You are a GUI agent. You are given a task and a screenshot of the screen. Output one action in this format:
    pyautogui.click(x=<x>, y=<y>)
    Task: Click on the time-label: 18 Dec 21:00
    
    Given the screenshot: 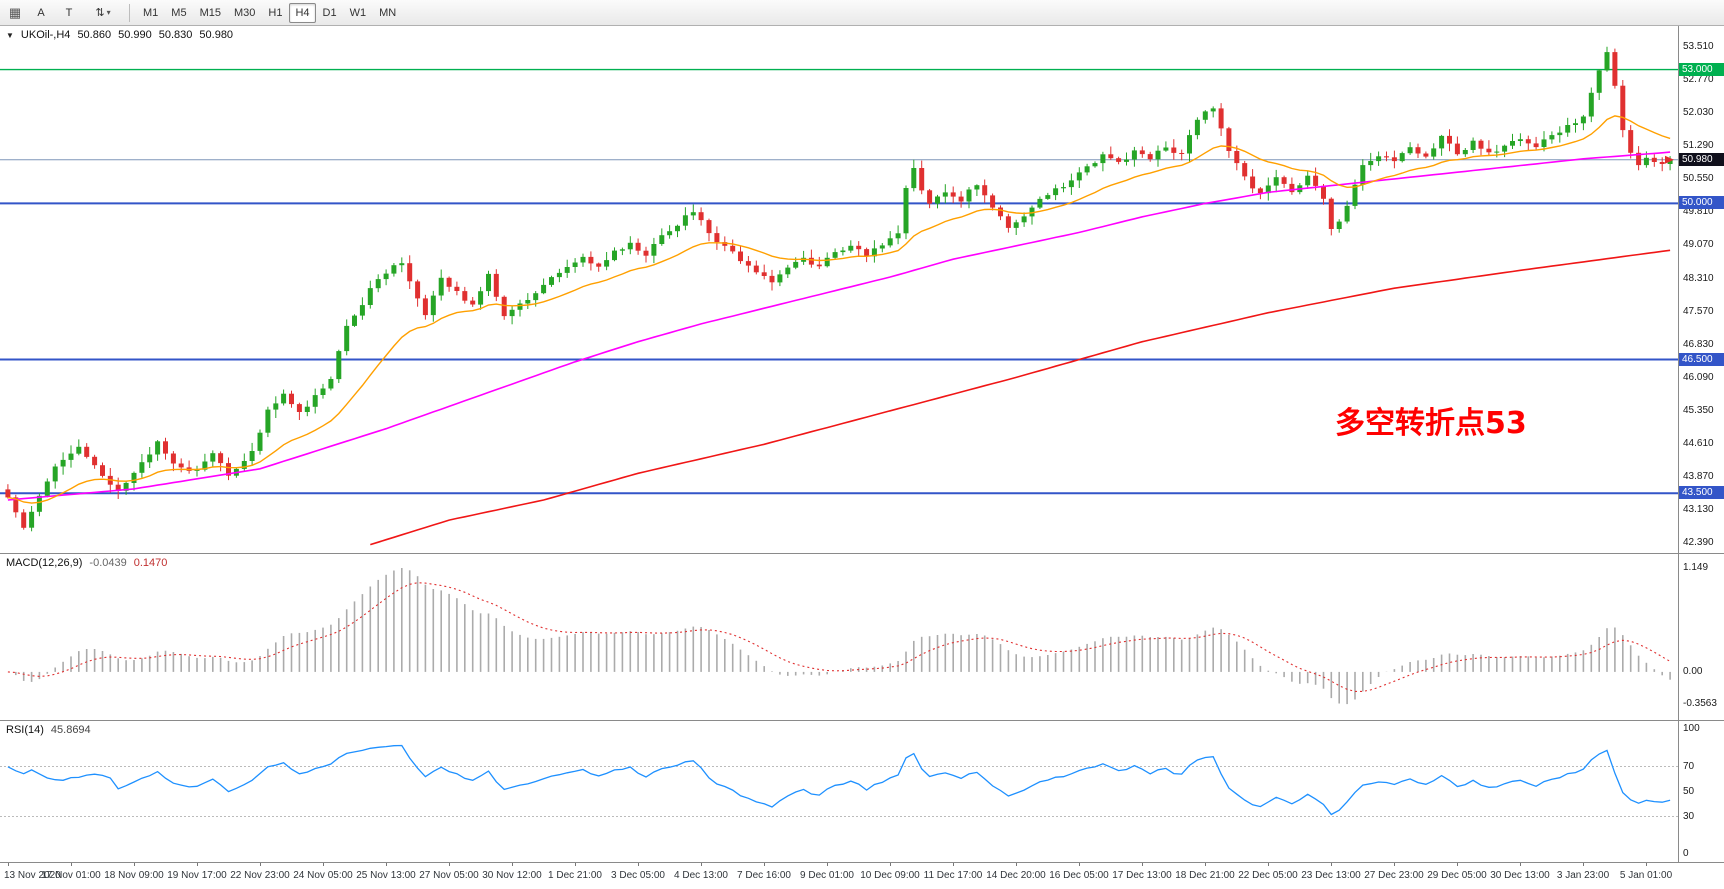 What is the action you would take?
    pyautogui.click(x=1205, y=875)
    